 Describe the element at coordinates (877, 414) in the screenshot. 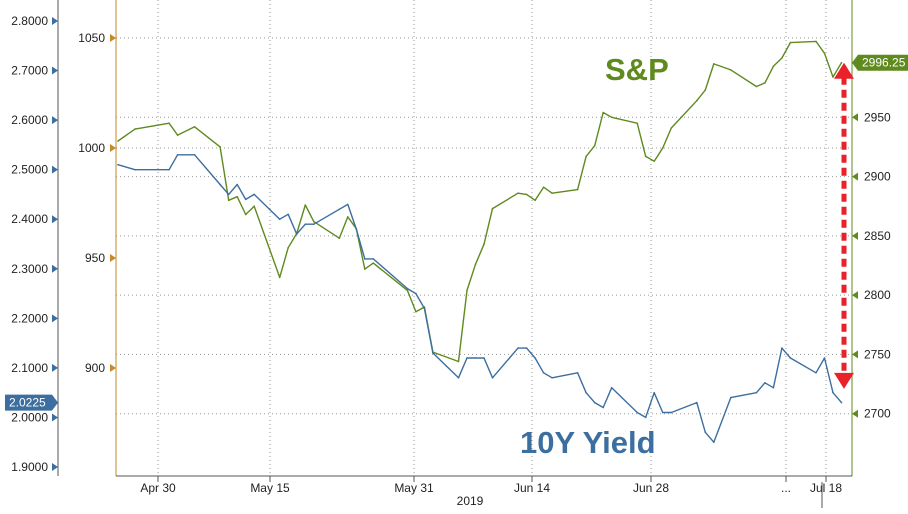

I see `right-tick-label: 2700` at that location.